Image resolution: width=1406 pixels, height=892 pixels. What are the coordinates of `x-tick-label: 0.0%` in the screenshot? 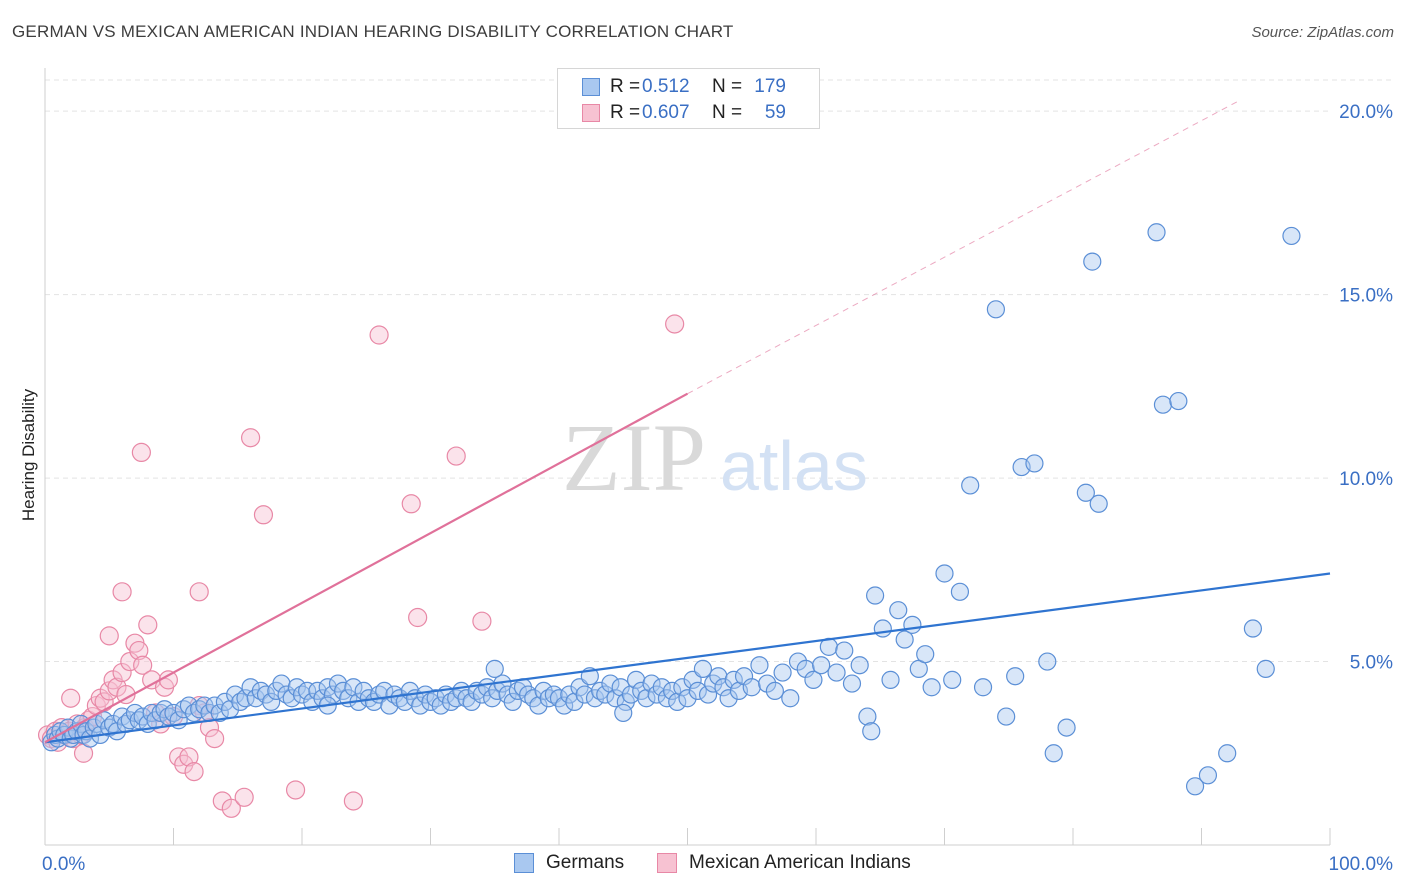 It's located at (63, 864).